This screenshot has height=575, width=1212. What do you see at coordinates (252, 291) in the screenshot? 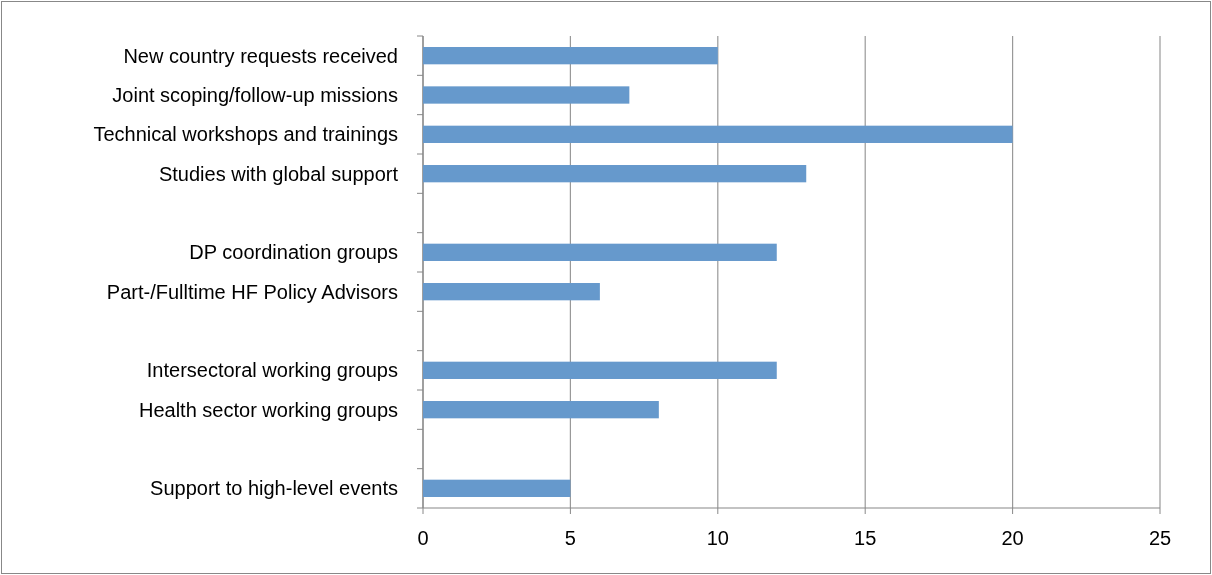
I see `y-tick-label: Part-/Fulltime HF Policy Advisors` at bounding box center [252, 291].